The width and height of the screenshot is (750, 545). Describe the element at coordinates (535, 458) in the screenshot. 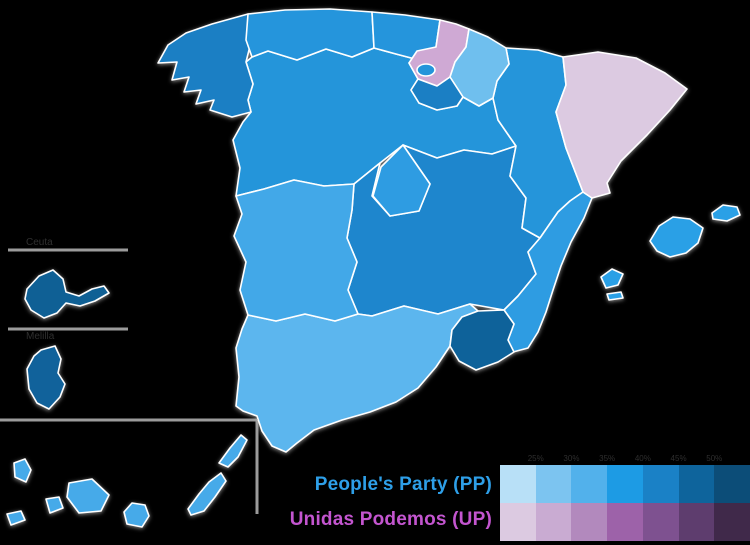

I see `legend-threshold-label: 25%` at that location.